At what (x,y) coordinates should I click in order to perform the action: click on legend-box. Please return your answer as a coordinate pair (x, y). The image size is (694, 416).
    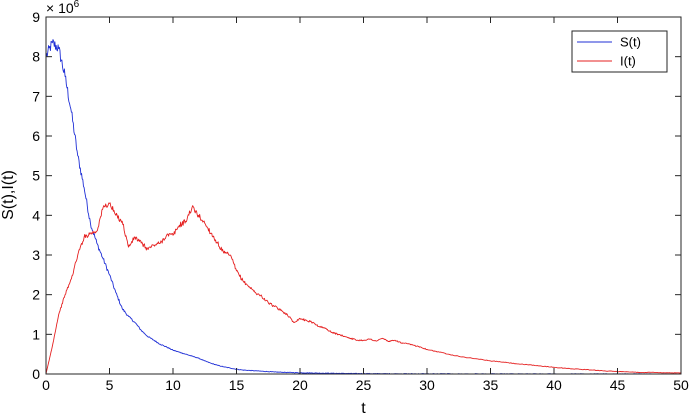
    Looking at the image, I should click on (619, 51).